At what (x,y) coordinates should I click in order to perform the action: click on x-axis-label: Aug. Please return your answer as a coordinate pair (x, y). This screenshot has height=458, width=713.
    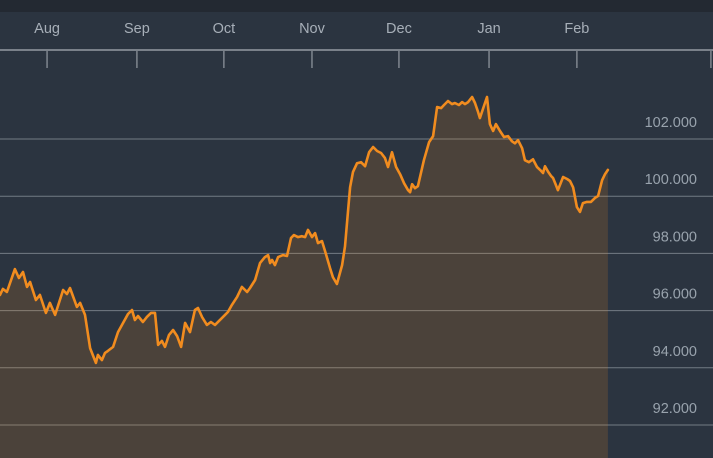
    Looking at the image, I should click on (47, 29).